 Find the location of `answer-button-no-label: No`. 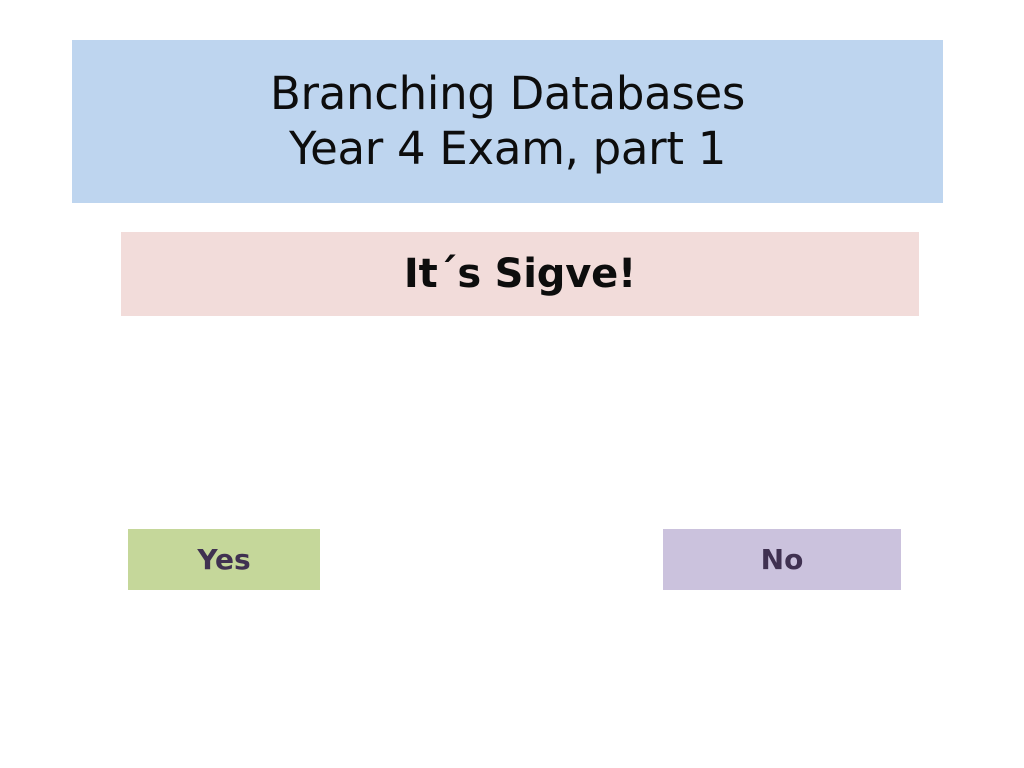

answer-button-no-label: No is located at coordinates (782, 559).